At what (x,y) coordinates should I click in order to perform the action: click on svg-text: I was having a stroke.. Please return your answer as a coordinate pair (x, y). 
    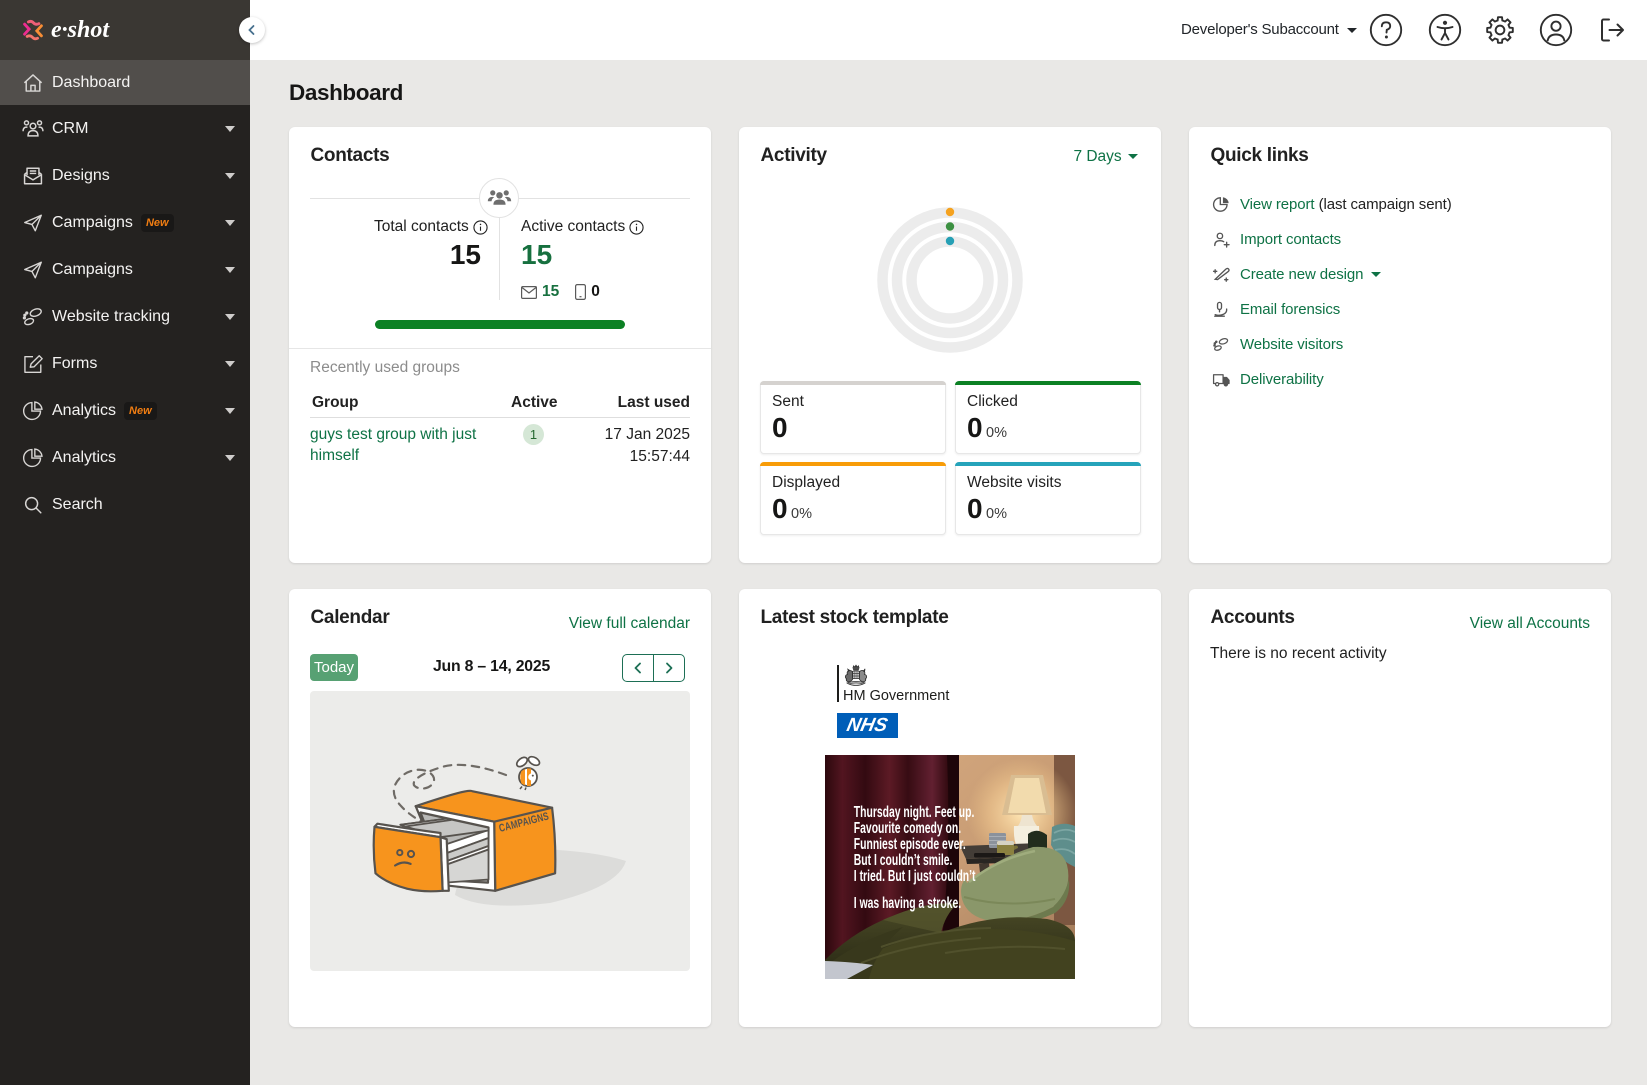
    Looking at the image, I should click on (907, 903).